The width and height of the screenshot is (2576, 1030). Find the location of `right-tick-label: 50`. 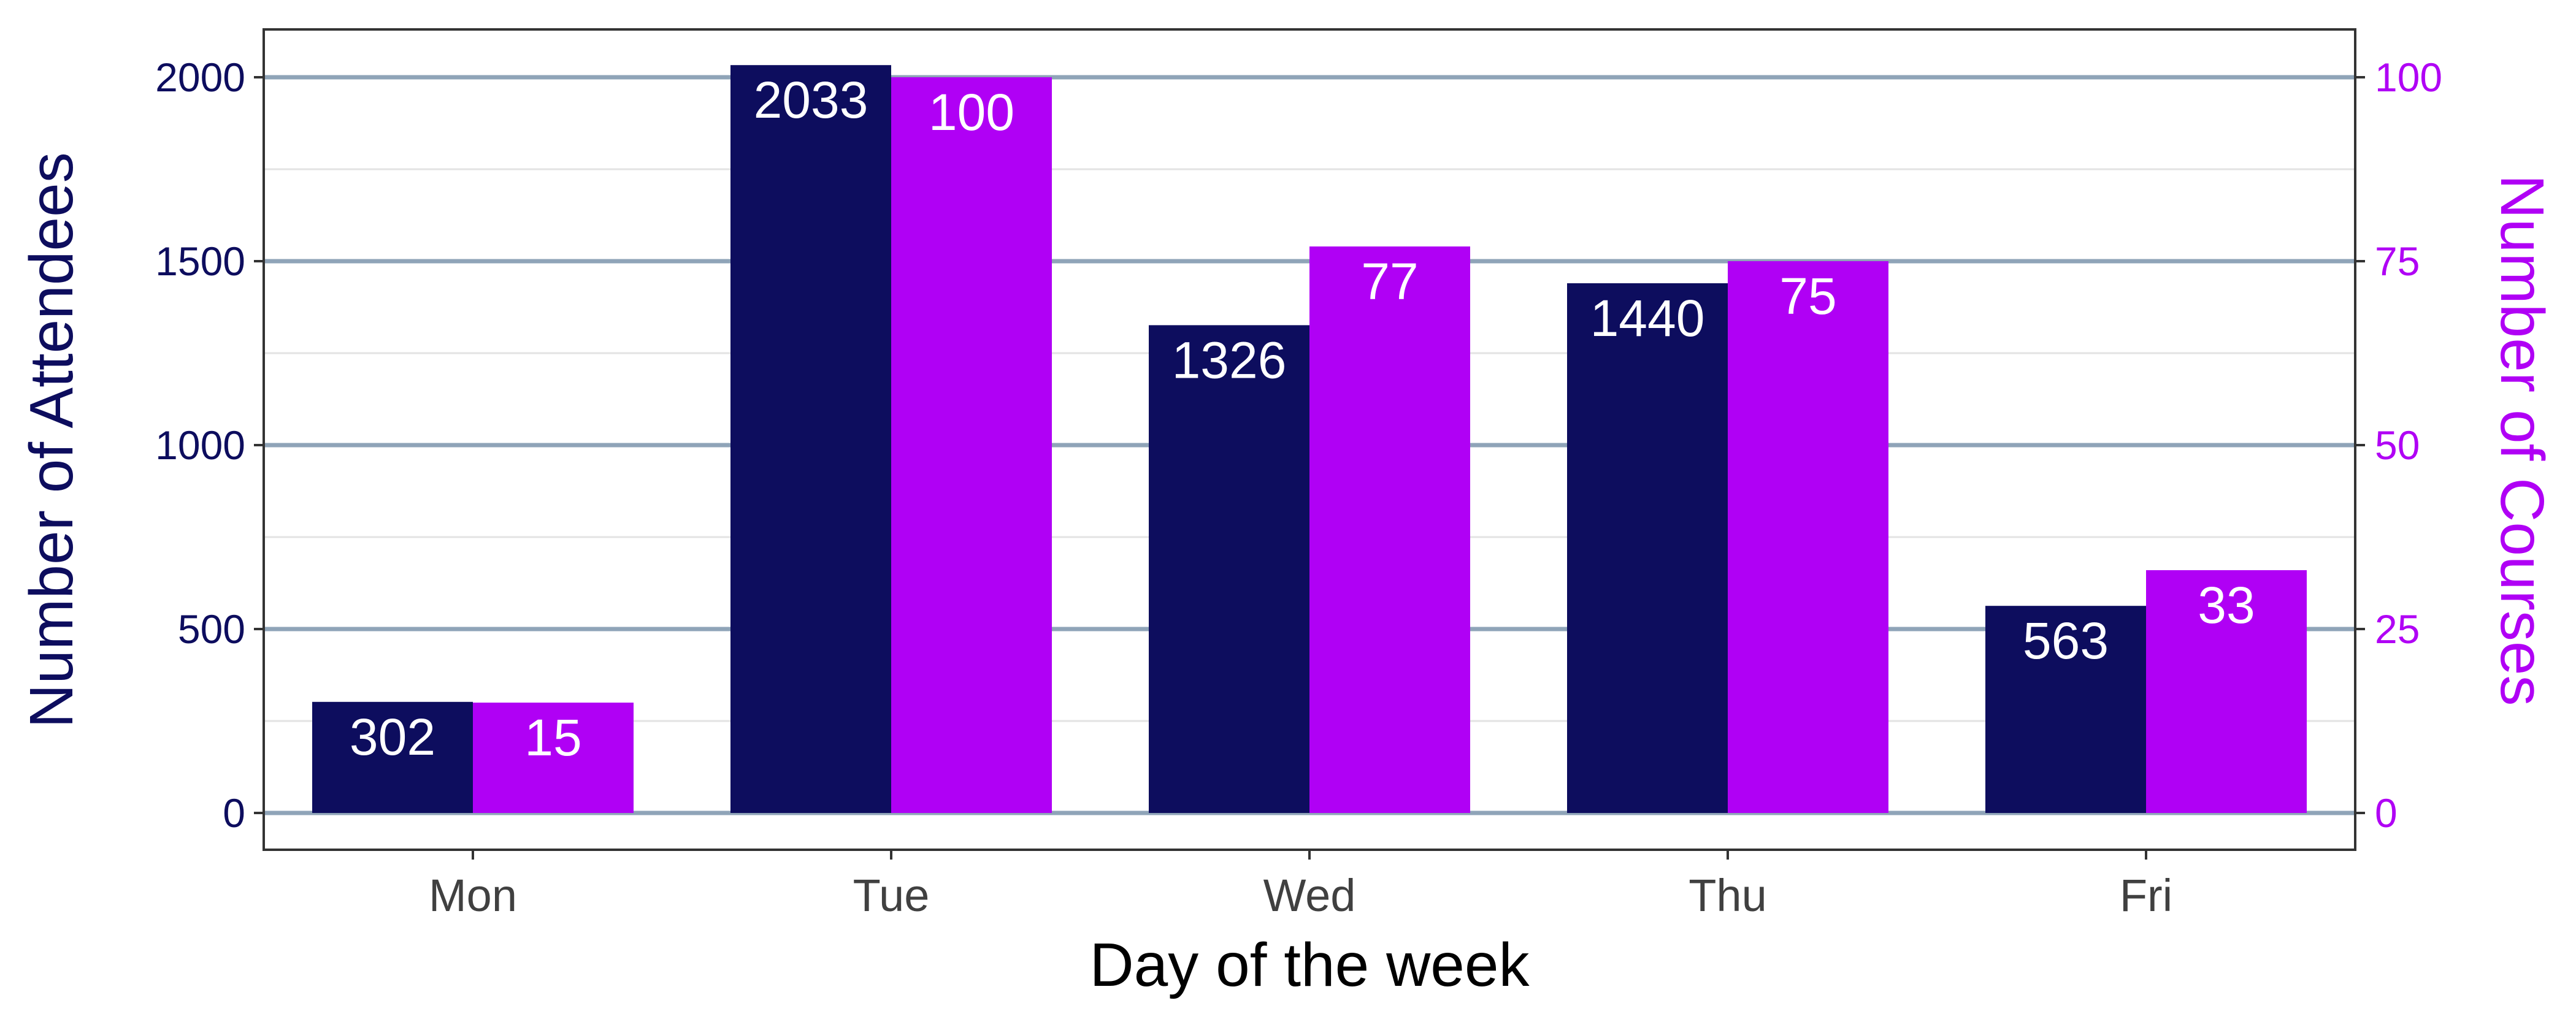

right-tick-label: 50 is located at coordinates (2397, 445).